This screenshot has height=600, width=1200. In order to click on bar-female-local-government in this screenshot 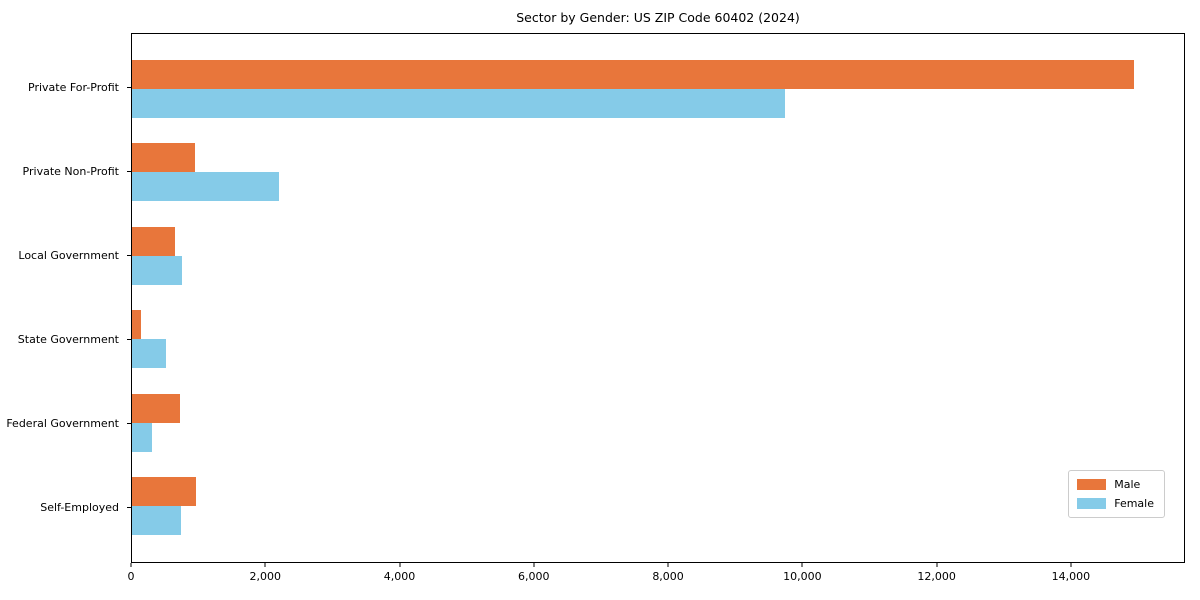, I will do `click(157, 270)`.